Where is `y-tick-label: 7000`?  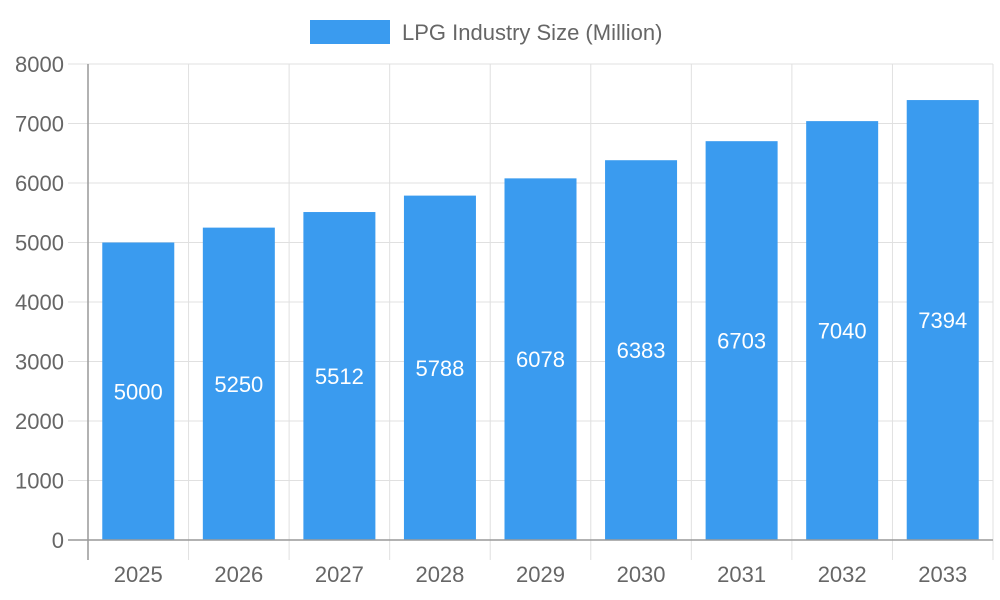 y-tick-label: 7000 is located at coordinates (39, 124).